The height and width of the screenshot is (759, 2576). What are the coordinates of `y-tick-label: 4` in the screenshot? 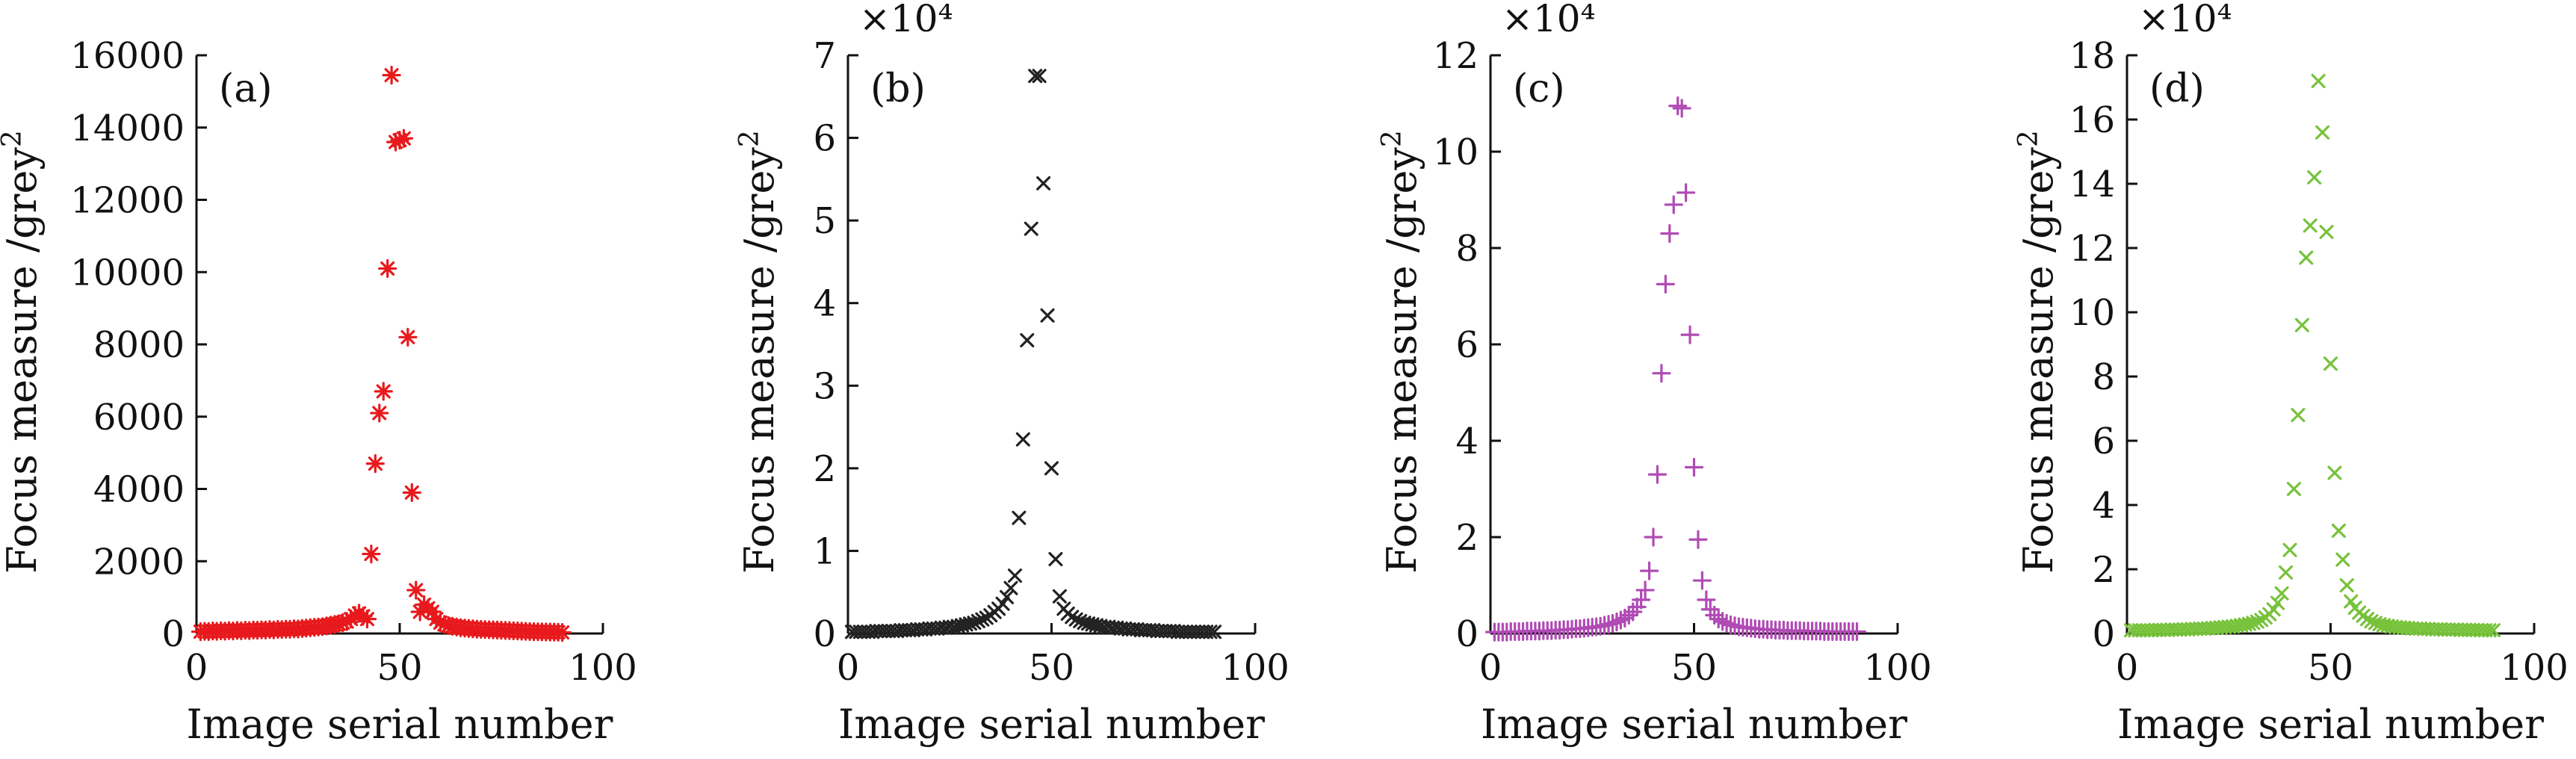 It's located at (2103, 506).